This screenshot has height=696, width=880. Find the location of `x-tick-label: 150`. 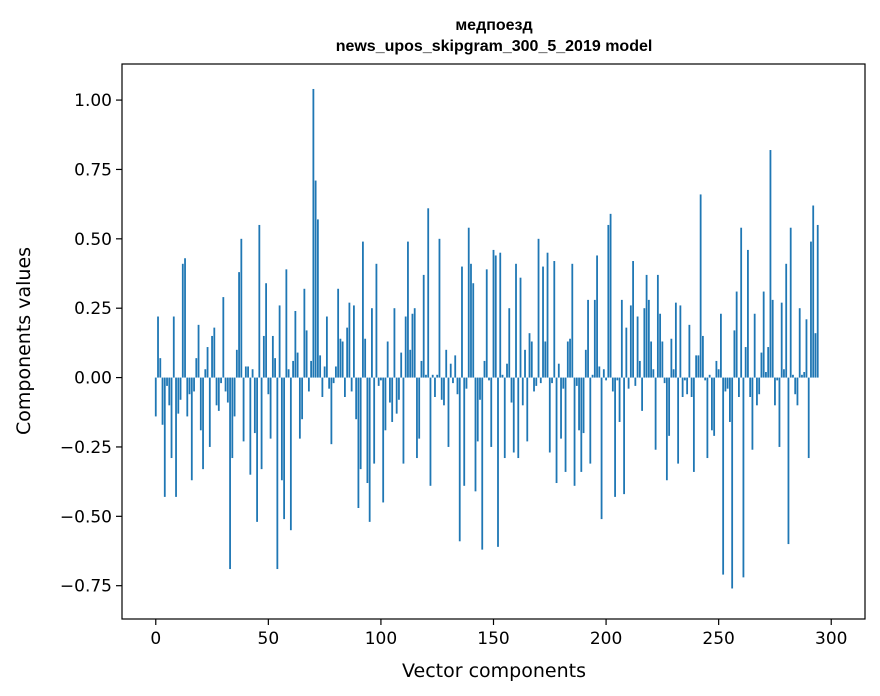

x-tick-label: 150 is located at coordinates (493, 639).